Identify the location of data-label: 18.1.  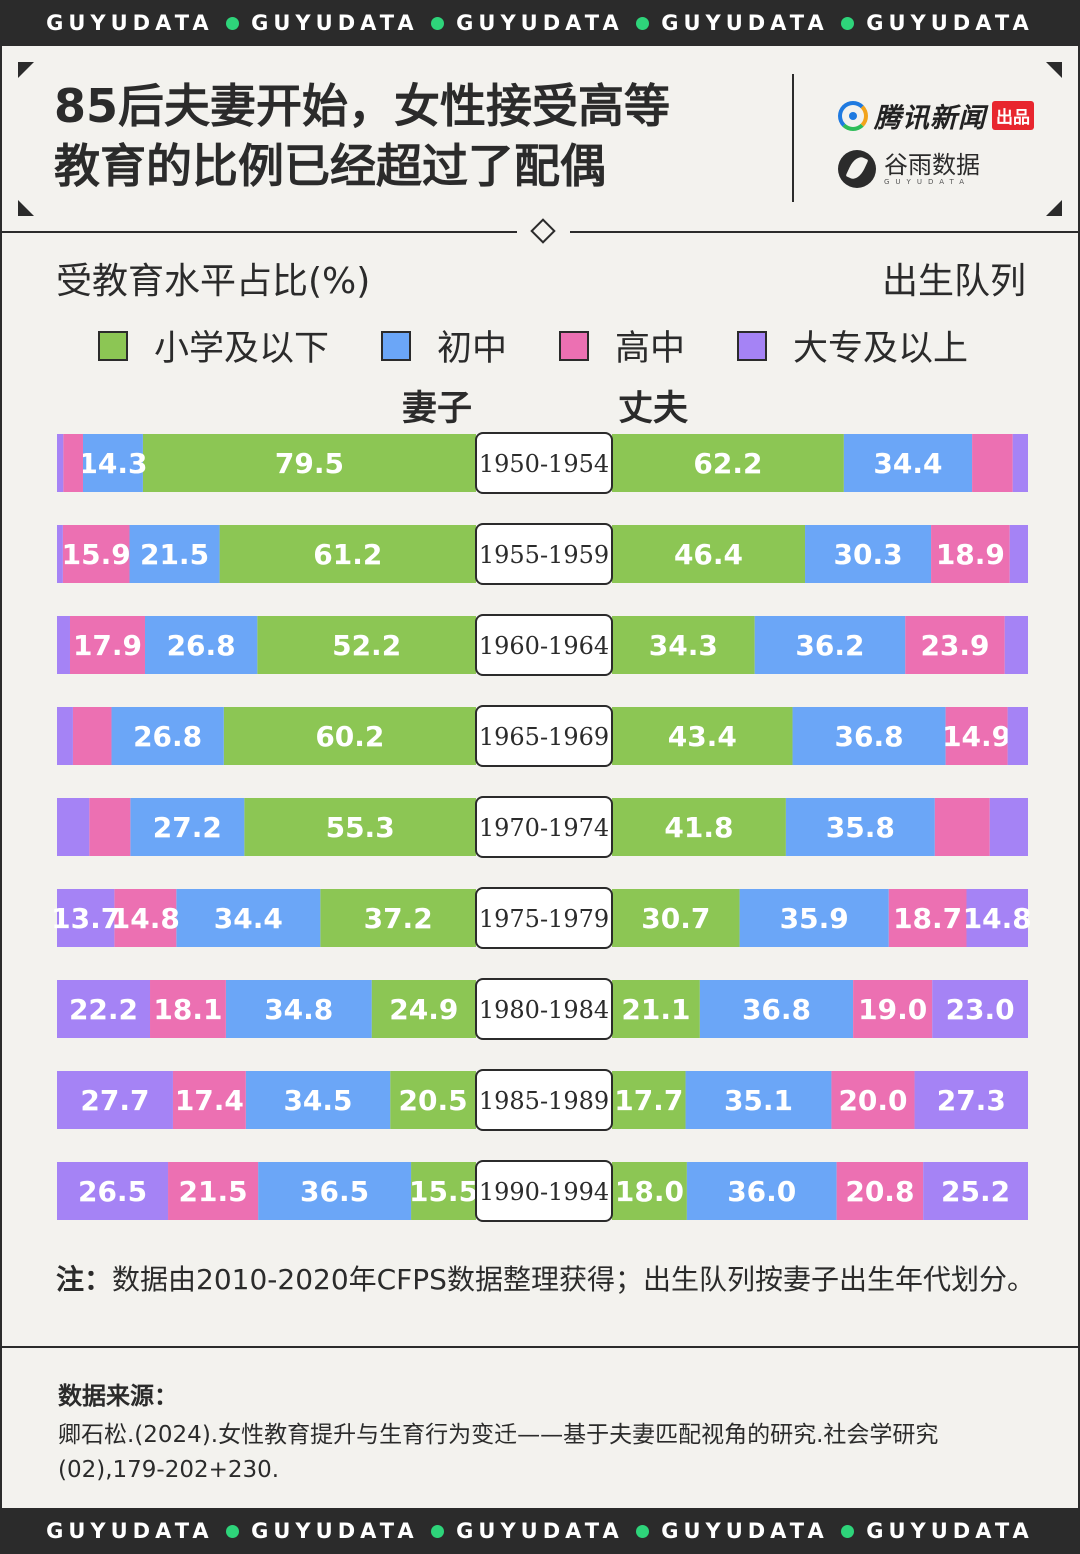
(187, 1009).